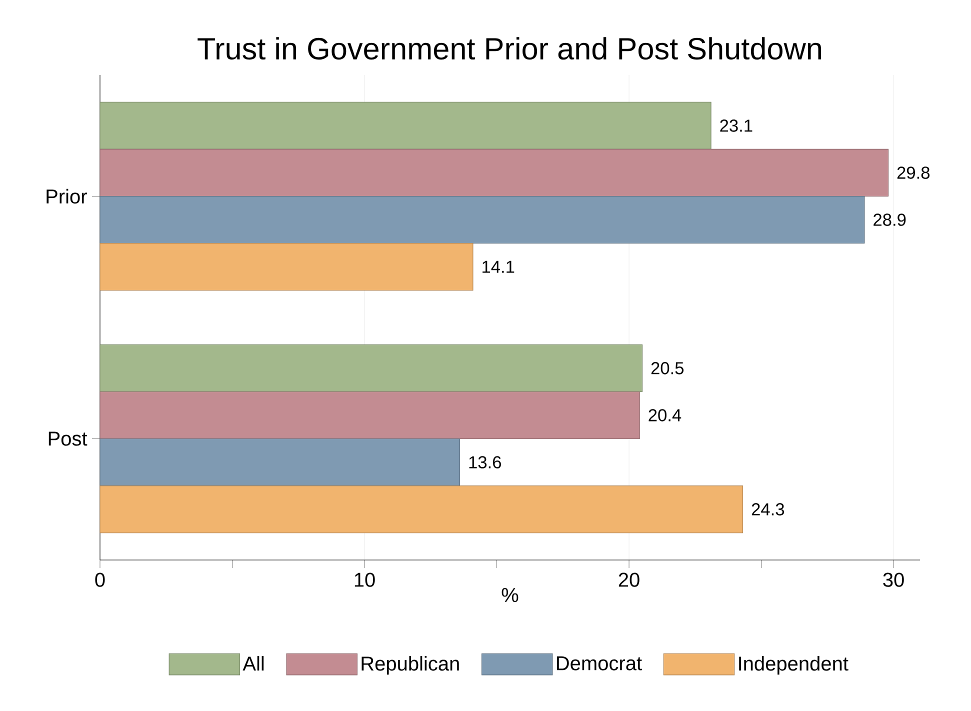 This screenshot has height=711, width=971. I want to click on data-label: 20.5, so click(667, 368).